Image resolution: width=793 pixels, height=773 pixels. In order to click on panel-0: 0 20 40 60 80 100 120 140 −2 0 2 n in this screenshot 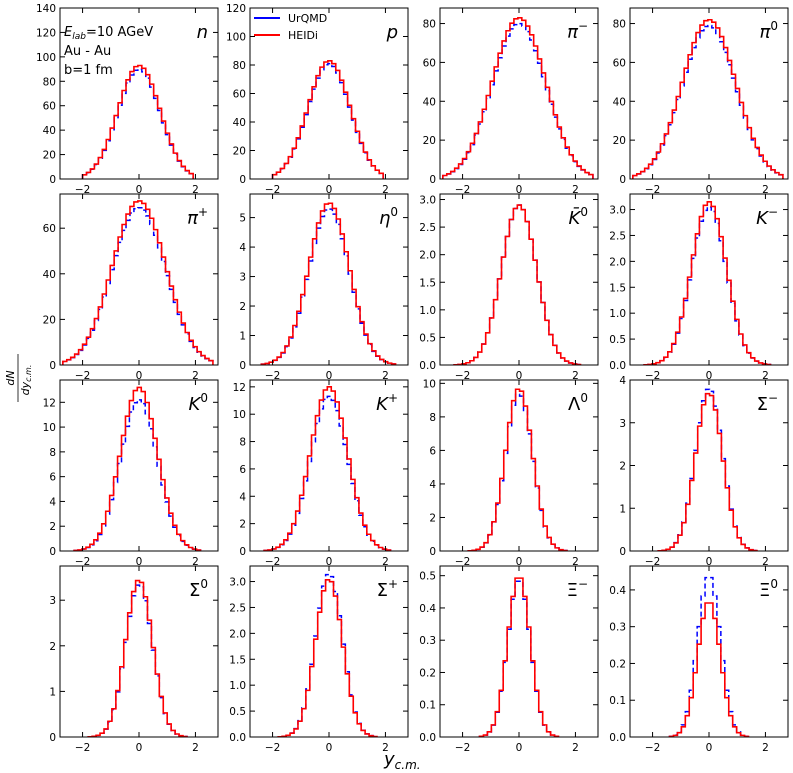, I will do `click(127, 99)`.